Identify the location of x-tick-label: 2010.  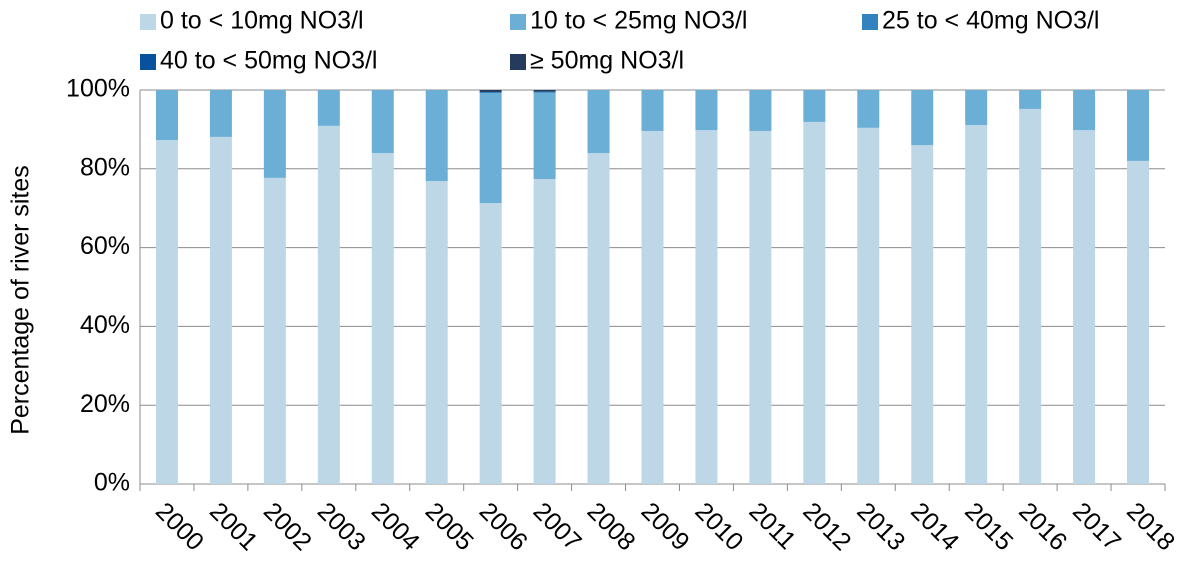
(719, 526).